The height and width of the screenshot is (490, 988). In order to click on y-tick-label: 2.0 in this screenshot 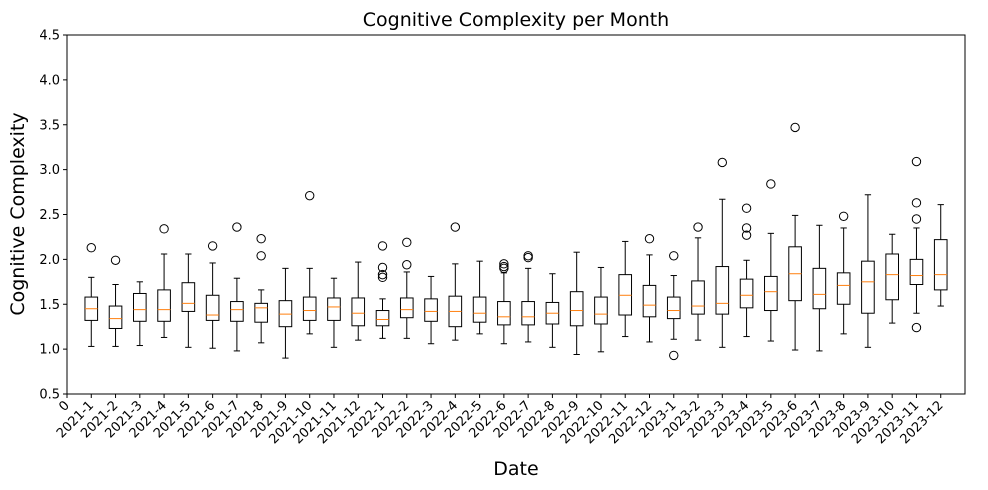, I will do `click(49, 260)`.